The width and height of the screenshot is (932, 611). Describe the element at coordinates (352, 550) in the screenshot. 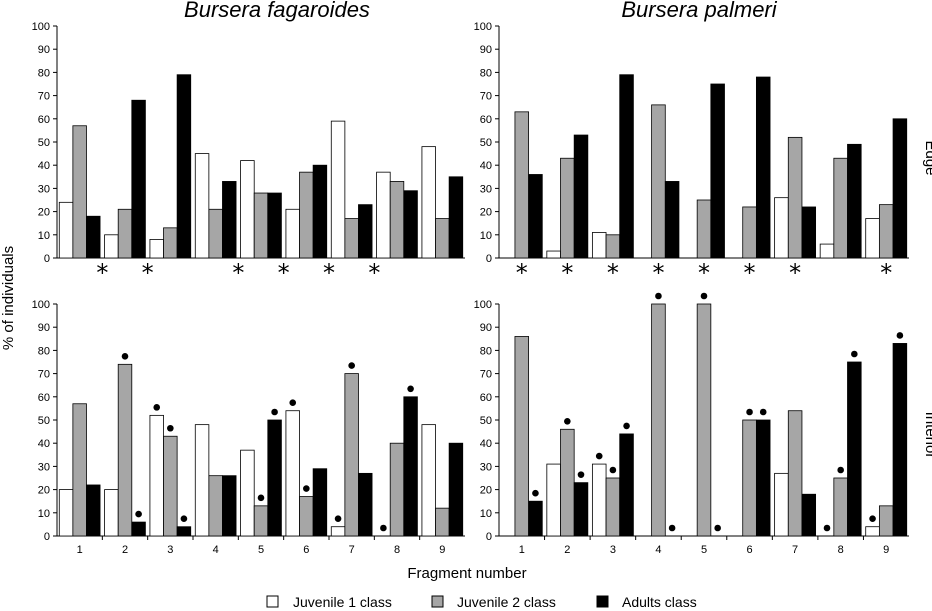

I see `x-tick-label: 7` at that location.